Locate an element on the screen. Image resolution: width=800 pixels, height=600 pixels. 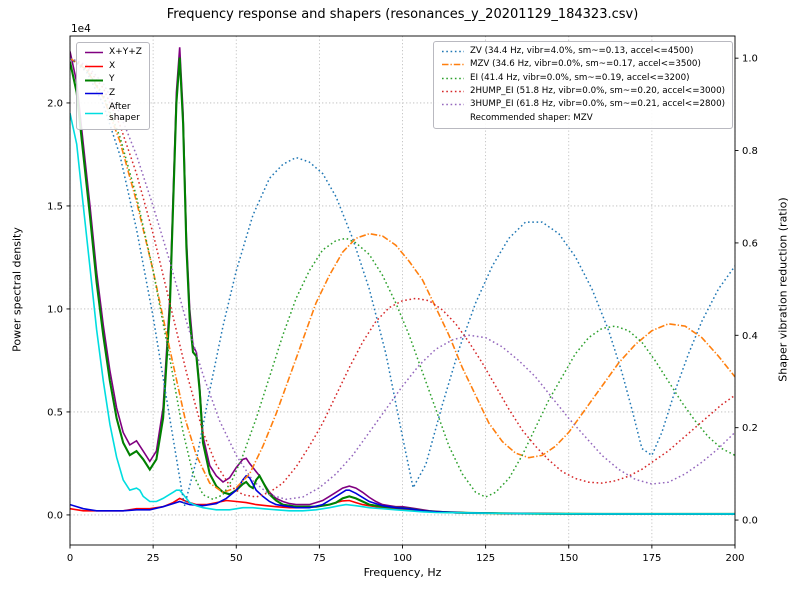
y-right-tick-label: 0.8 is located at coordinates (750, 151).